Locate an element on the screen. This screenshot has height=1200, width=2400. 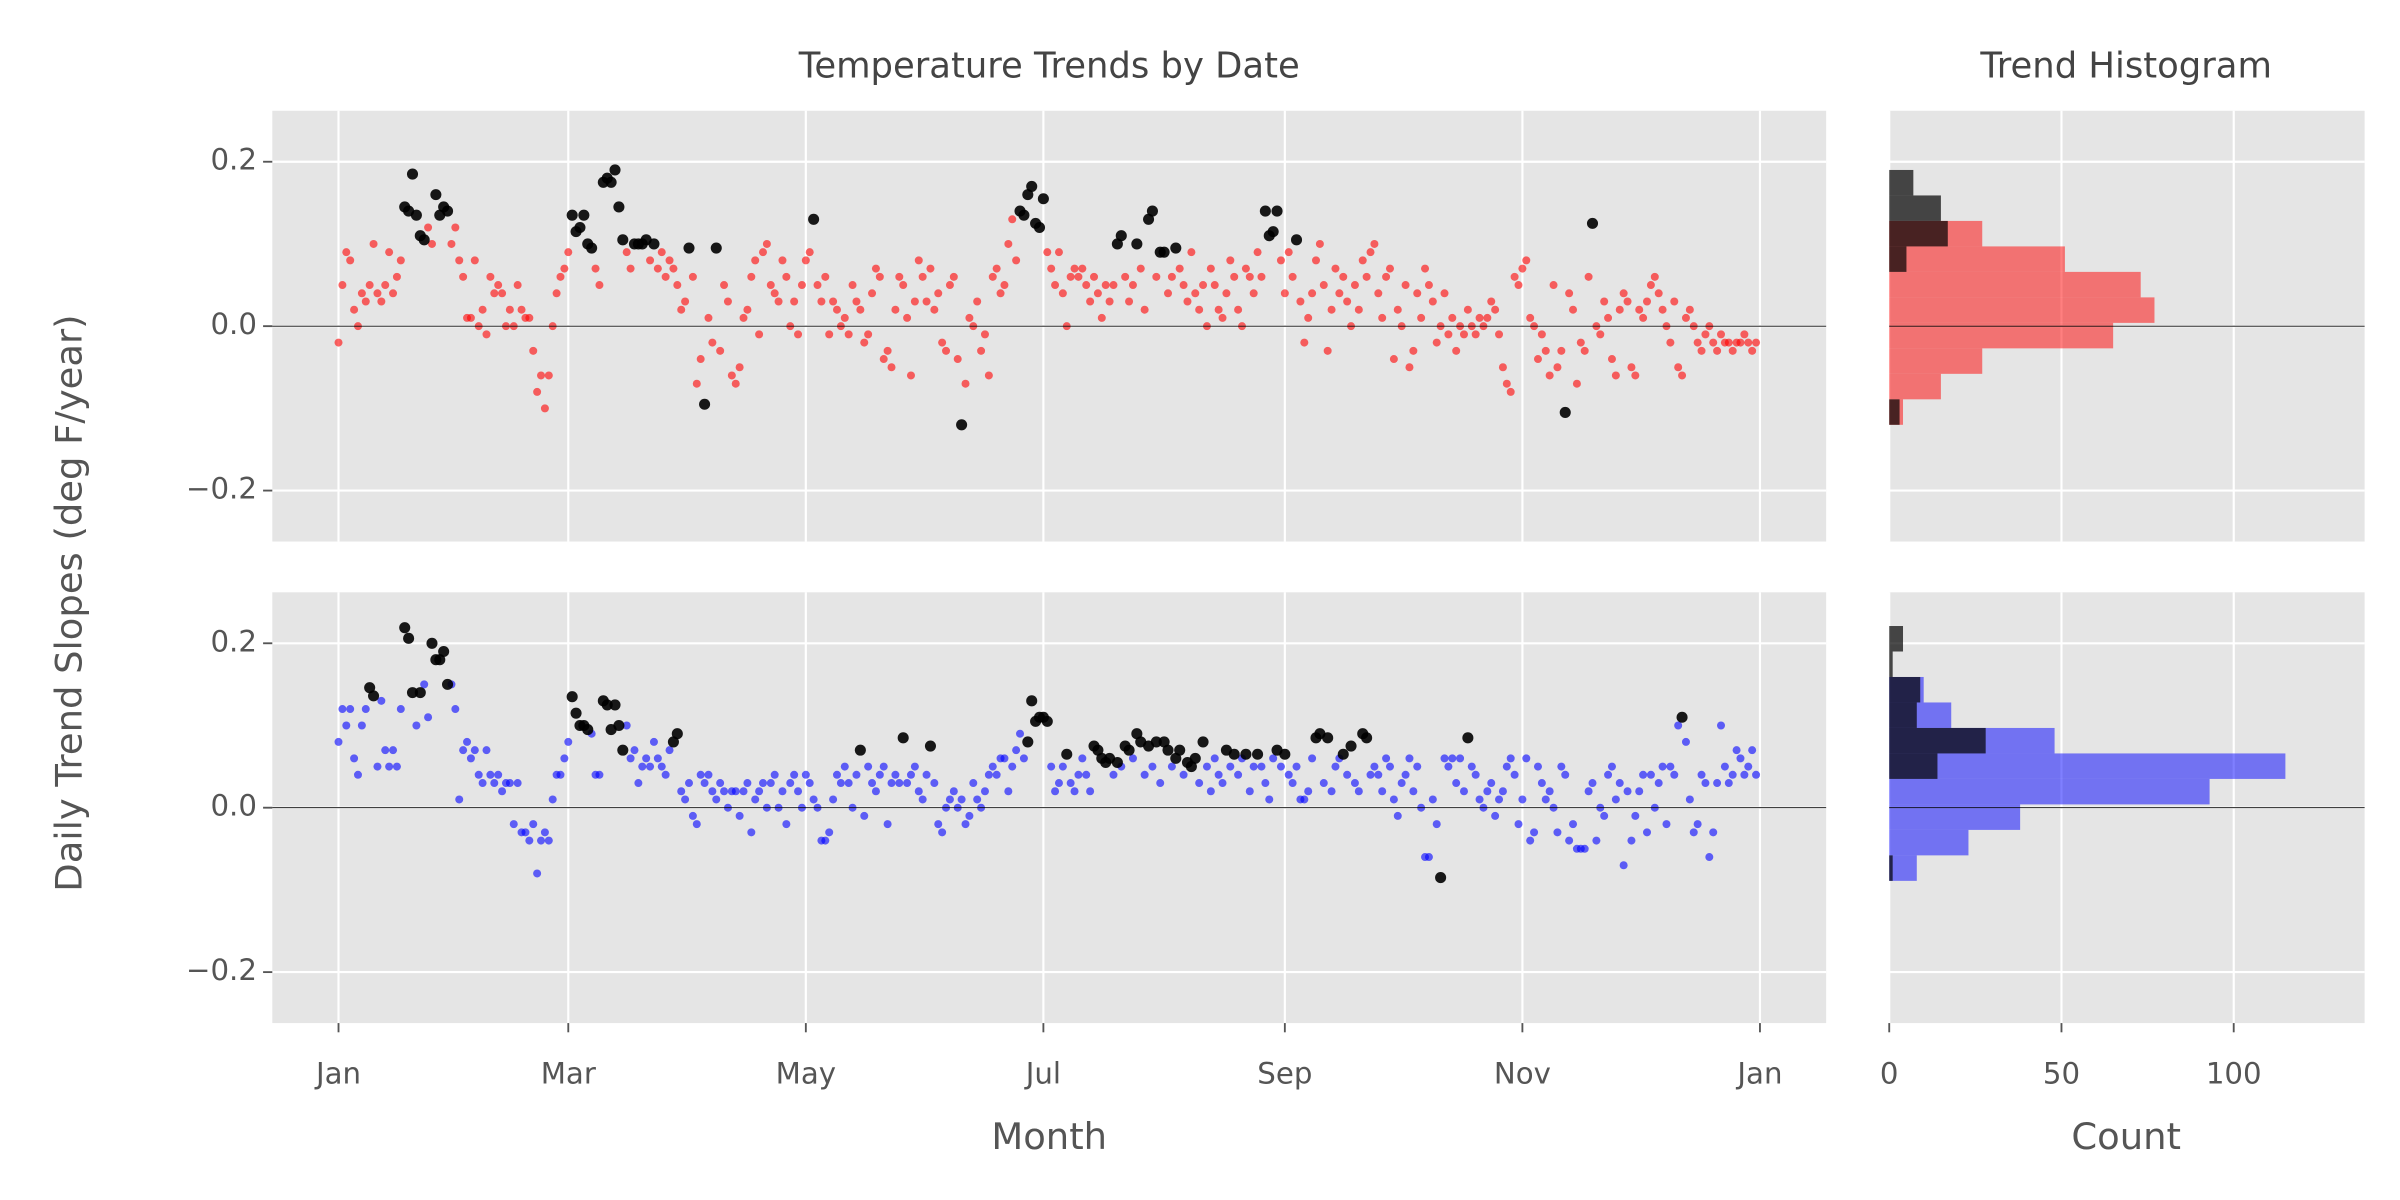
x-tick-label: May is located at coordinates (806, 1073).